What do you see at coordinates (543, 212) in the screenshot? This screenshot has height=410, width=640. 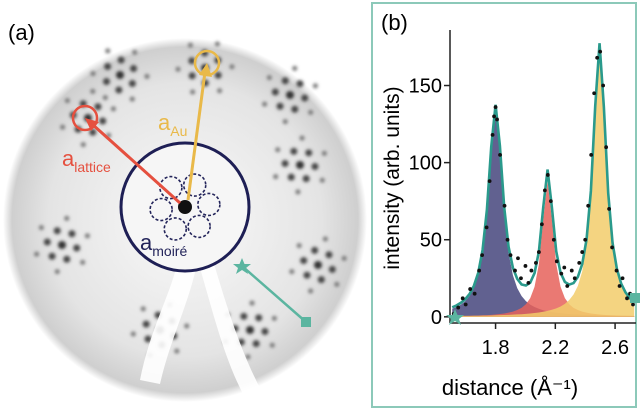 I see `peak-area` at bounding box center [543, 212].